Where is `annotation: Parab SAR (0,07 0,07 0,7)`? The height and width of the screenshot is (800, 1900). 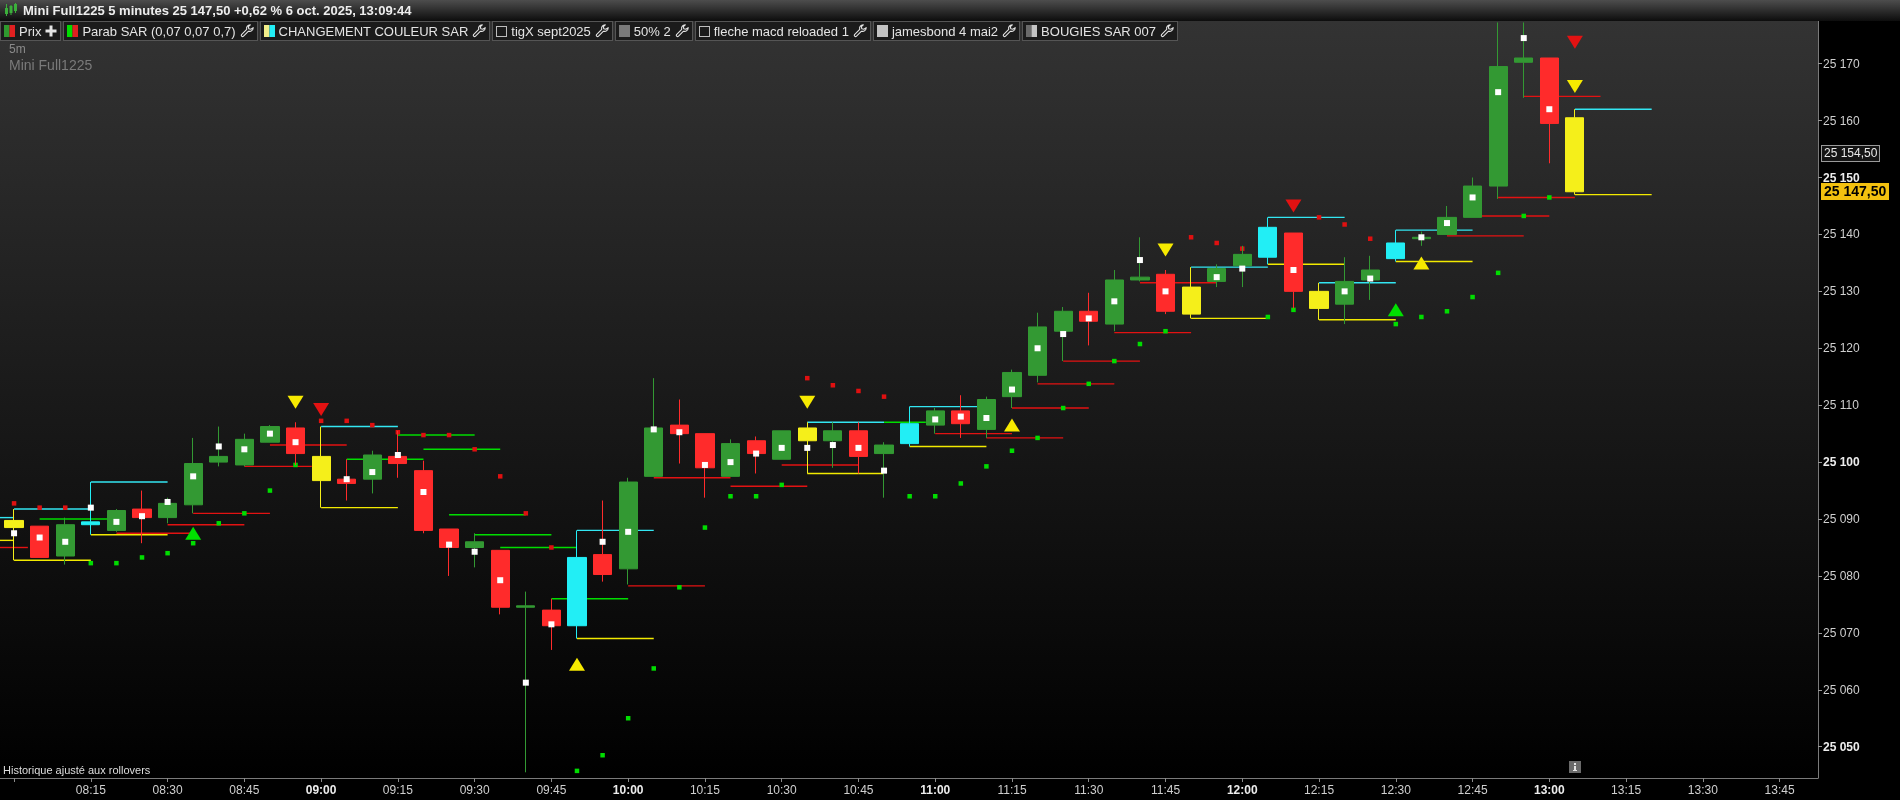
annotation: Parab SAR (0,07 0,07 0,7) is located at coordinates (159, 31).